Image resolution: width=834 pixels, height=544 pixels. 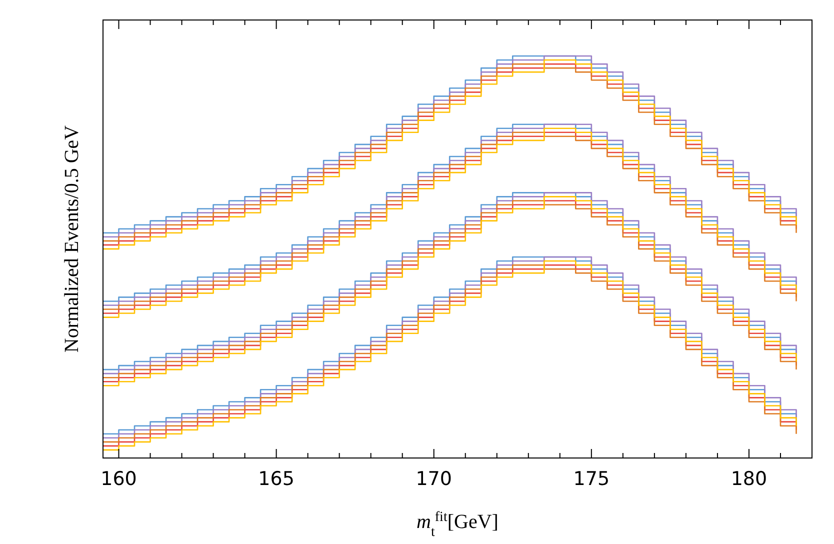 What do you see at coordinates (118, 479) in the screenshot?
I see `x-tick-label: 160` at bounding box center [118, 479].